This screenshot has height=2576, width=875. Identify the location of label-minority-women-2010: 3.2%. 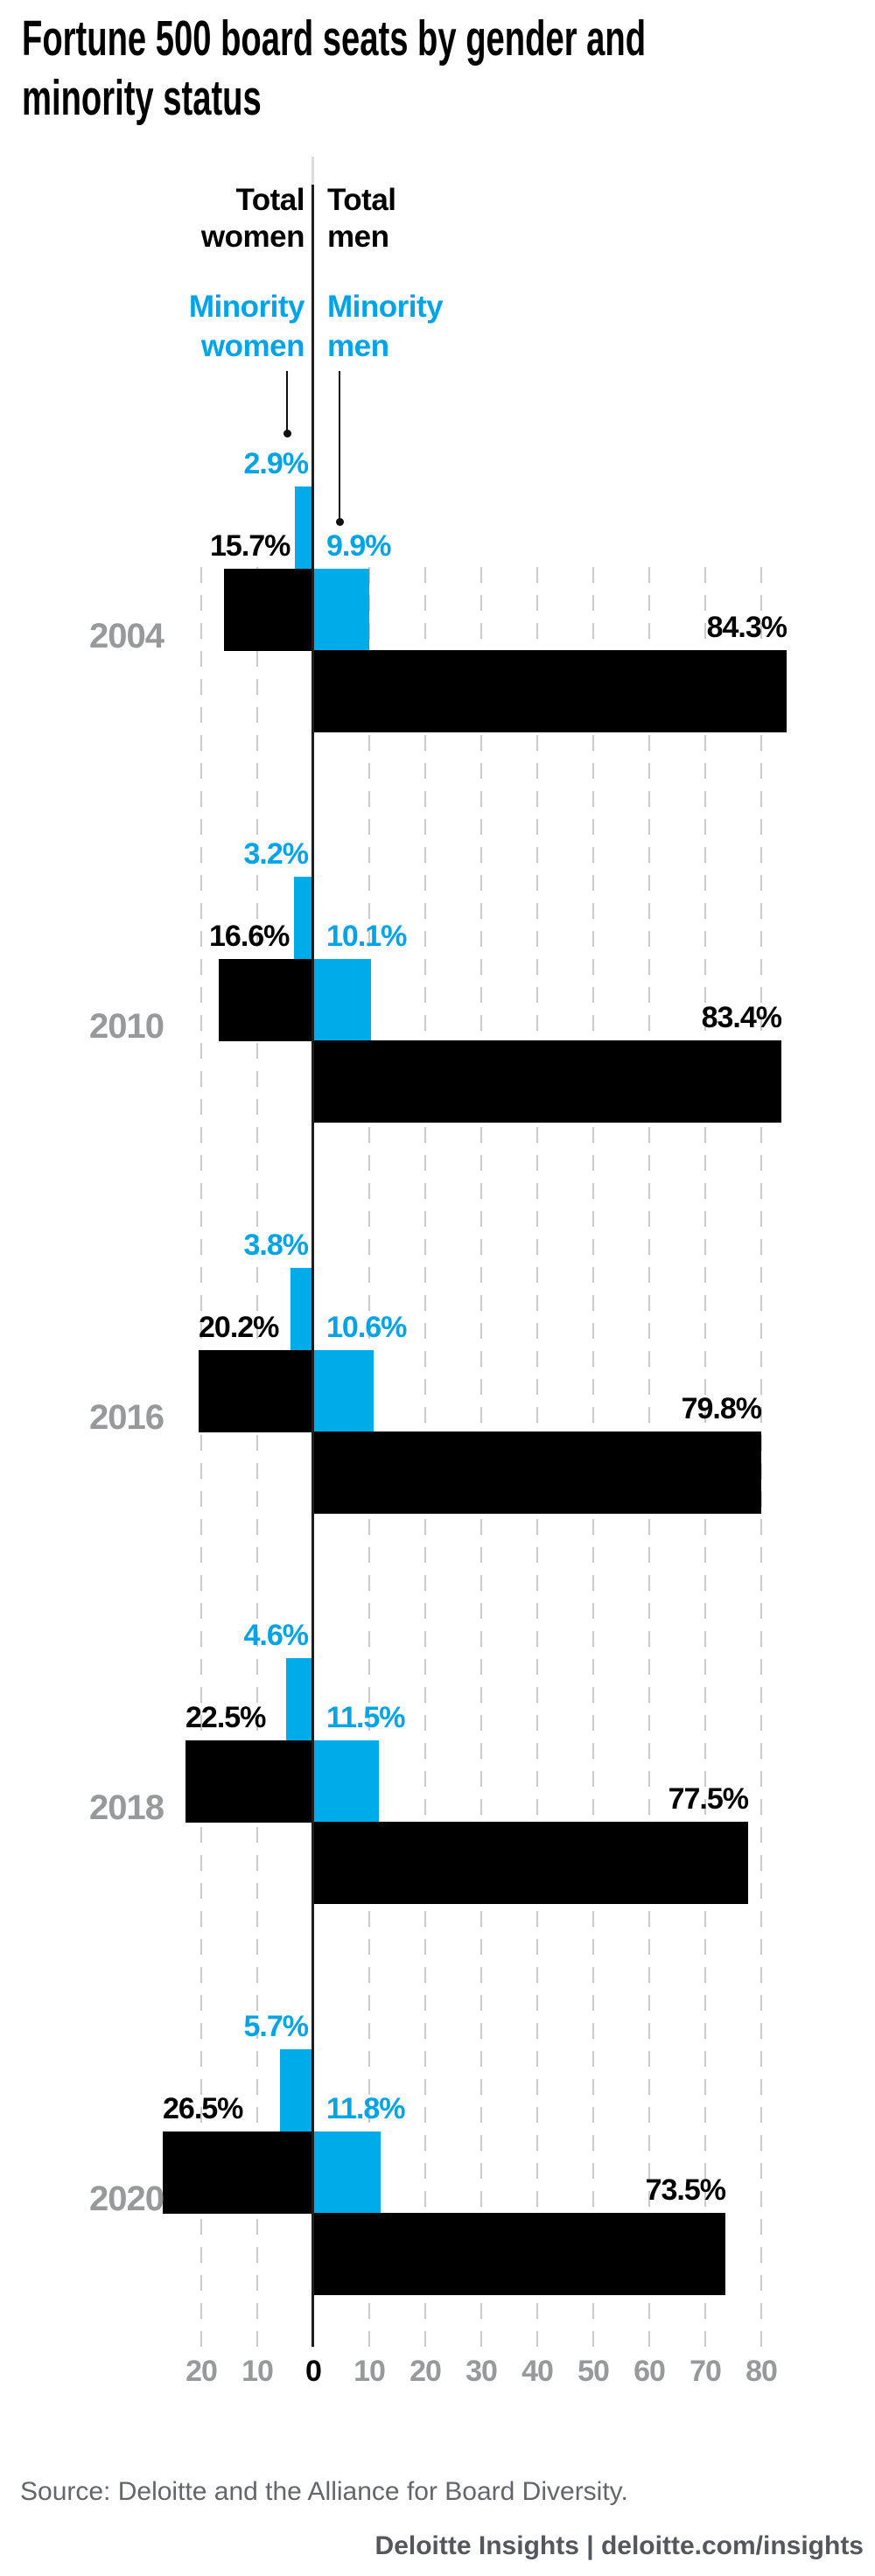
(276, 854).